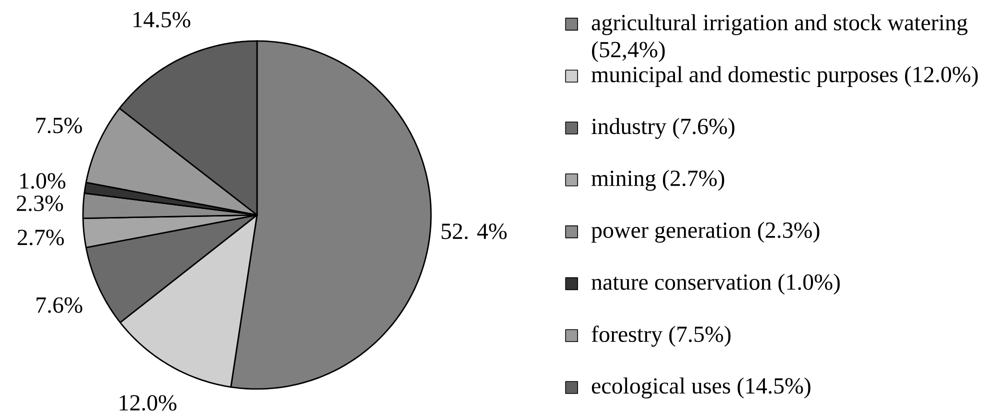 The width and height of the screenshot is (993, 419). Describe the element at coordinates (785, 76) in the screenshot. I see `legend-label: municipal and domestic purposes (12.0%)` at that location.